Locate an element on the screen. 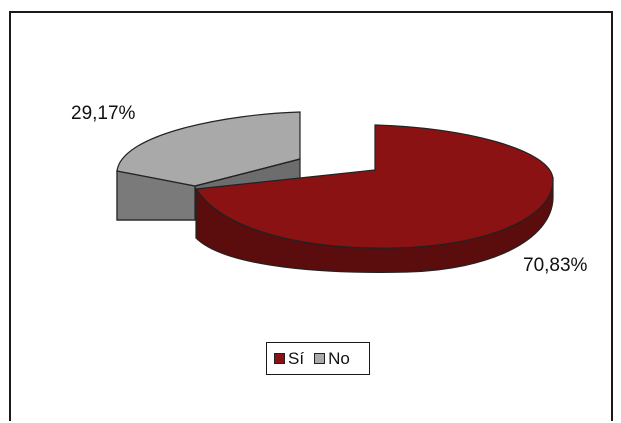  legend-item-no: No is located at coordinates (332, 359).